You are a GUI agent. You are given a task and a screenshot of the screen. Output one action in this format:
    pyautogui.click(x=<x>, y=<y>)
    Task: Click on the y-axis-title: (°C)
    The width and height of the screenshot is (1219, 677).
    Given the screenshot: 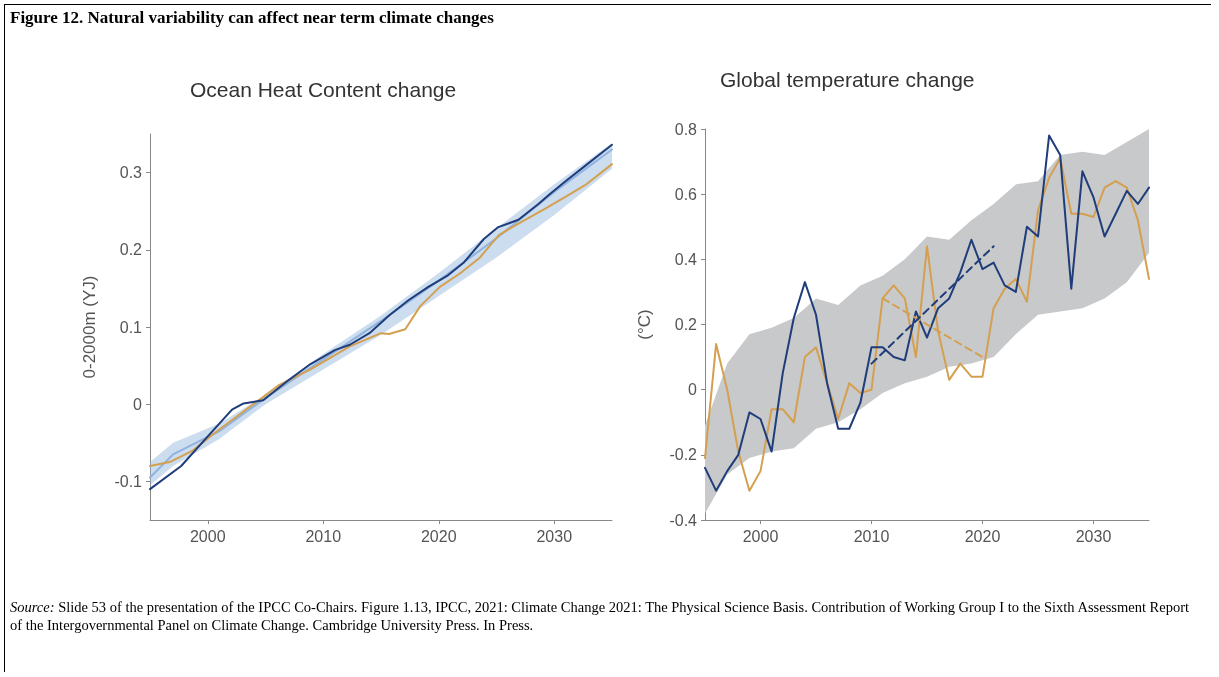 What is the action you would take?
    pyautogui.click(x=644, y=324)
    